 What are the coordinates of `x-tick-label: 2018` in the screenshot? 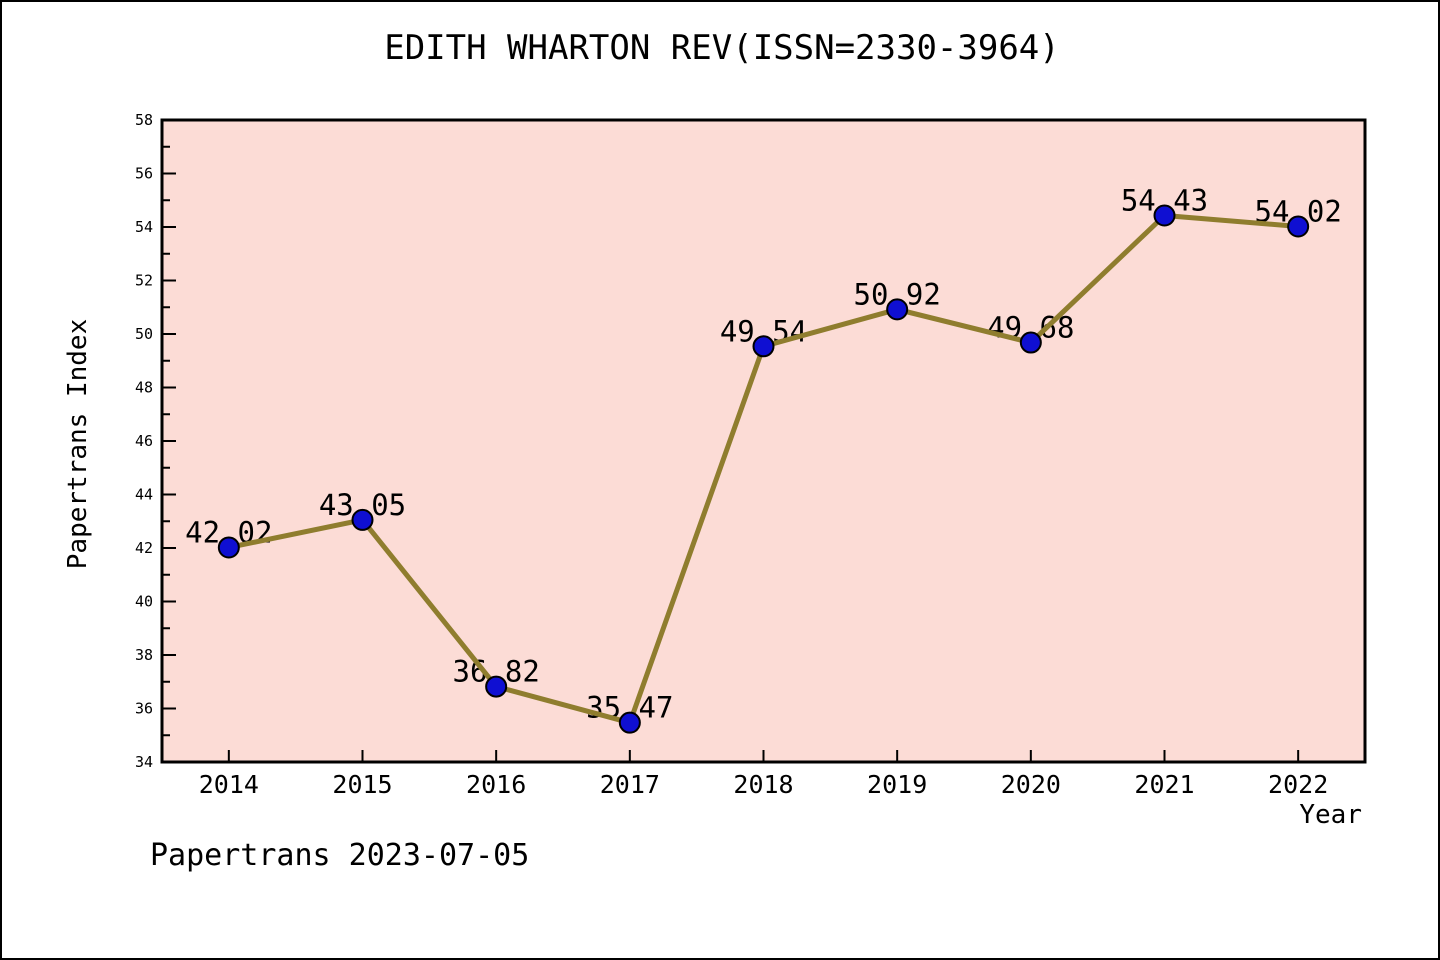 It's located at (763, 784).